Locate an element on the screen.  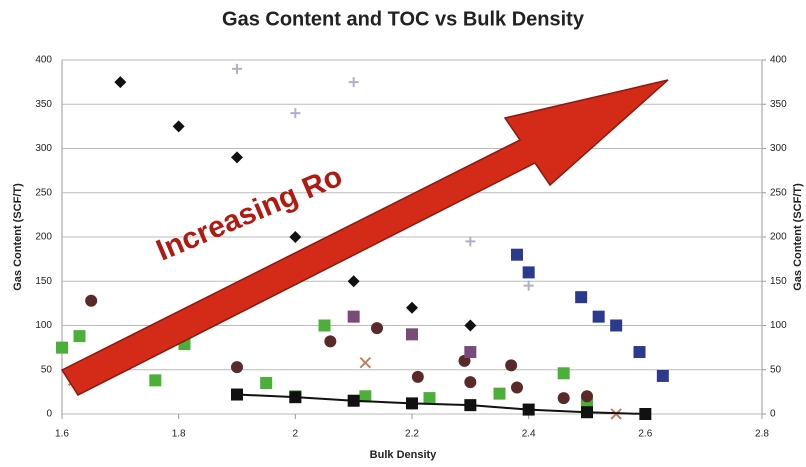
y-axis-title: Gas Content (SCF/T) is located at coordinates (18, 237).